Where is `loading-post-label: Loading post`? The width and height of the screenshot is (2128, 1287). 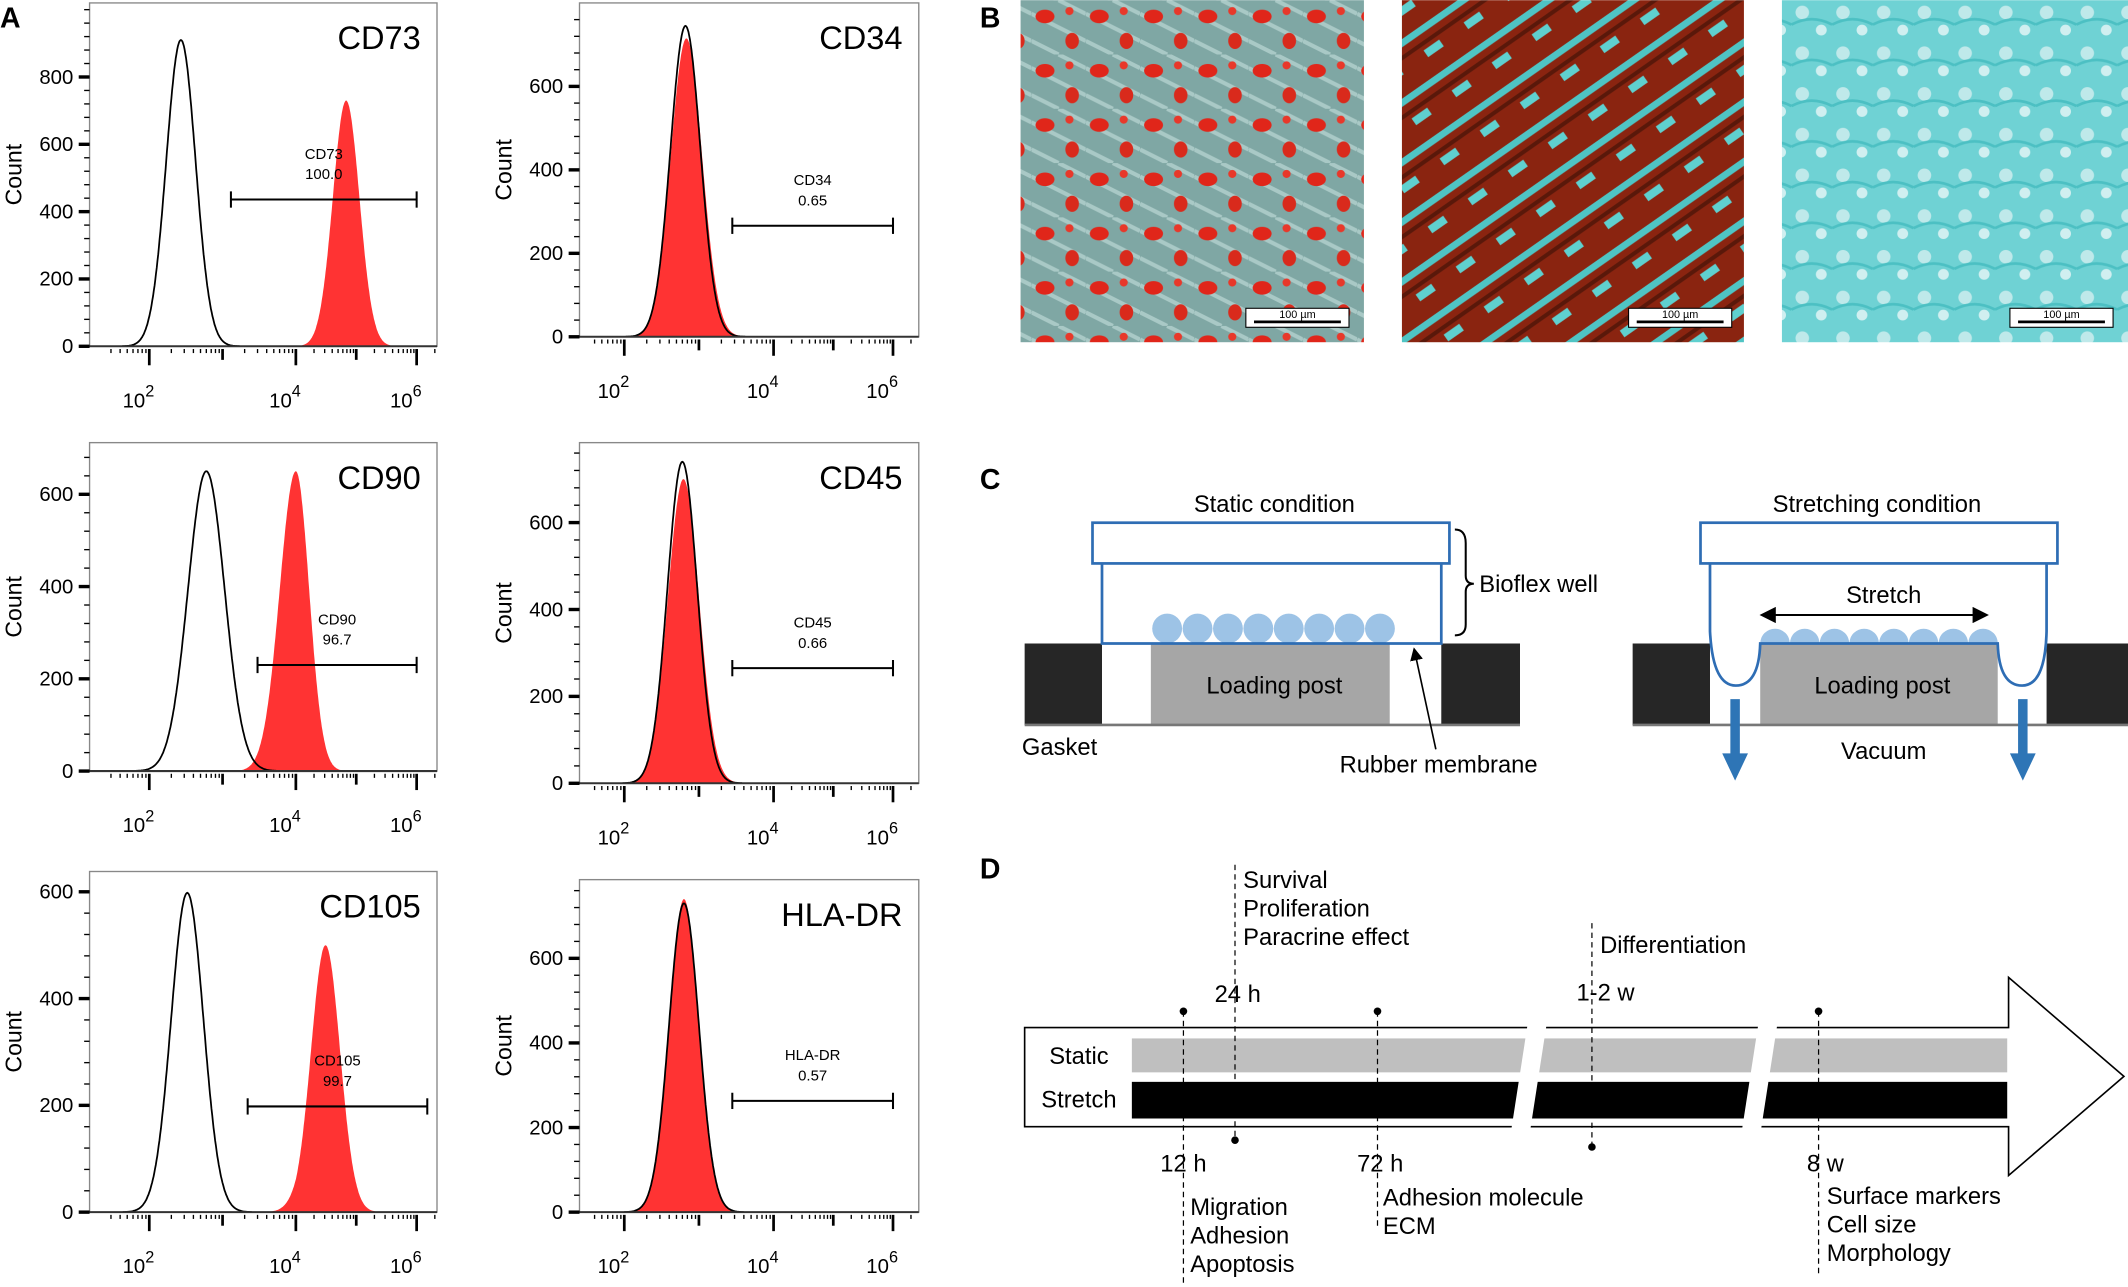
loading-post-label: Loading post is located at coordinates (1274, 686).